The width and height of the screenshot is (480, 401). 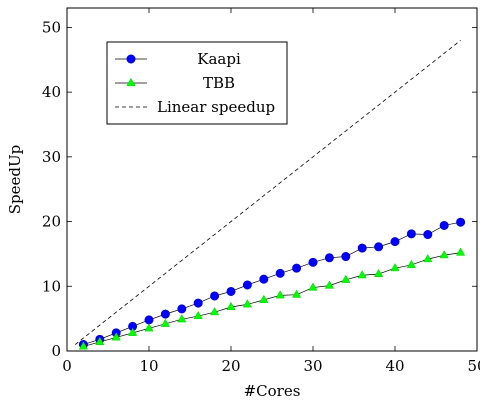 What do you see at coordinates (51, 157) in the screenshot?
I see `y-tick-label: 30` at bounding box center [51, 157].